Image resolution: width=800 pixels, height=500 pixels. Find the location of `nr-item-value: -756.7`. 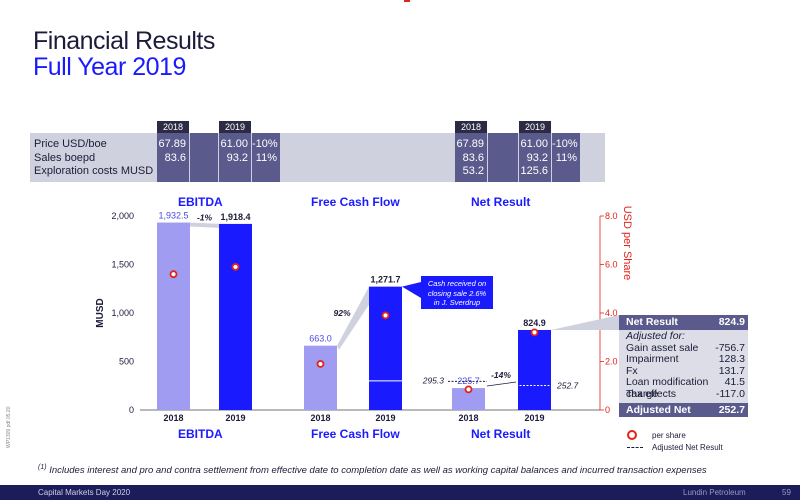

nr-item-value: -756.7 is located at coordinates (730, 347).